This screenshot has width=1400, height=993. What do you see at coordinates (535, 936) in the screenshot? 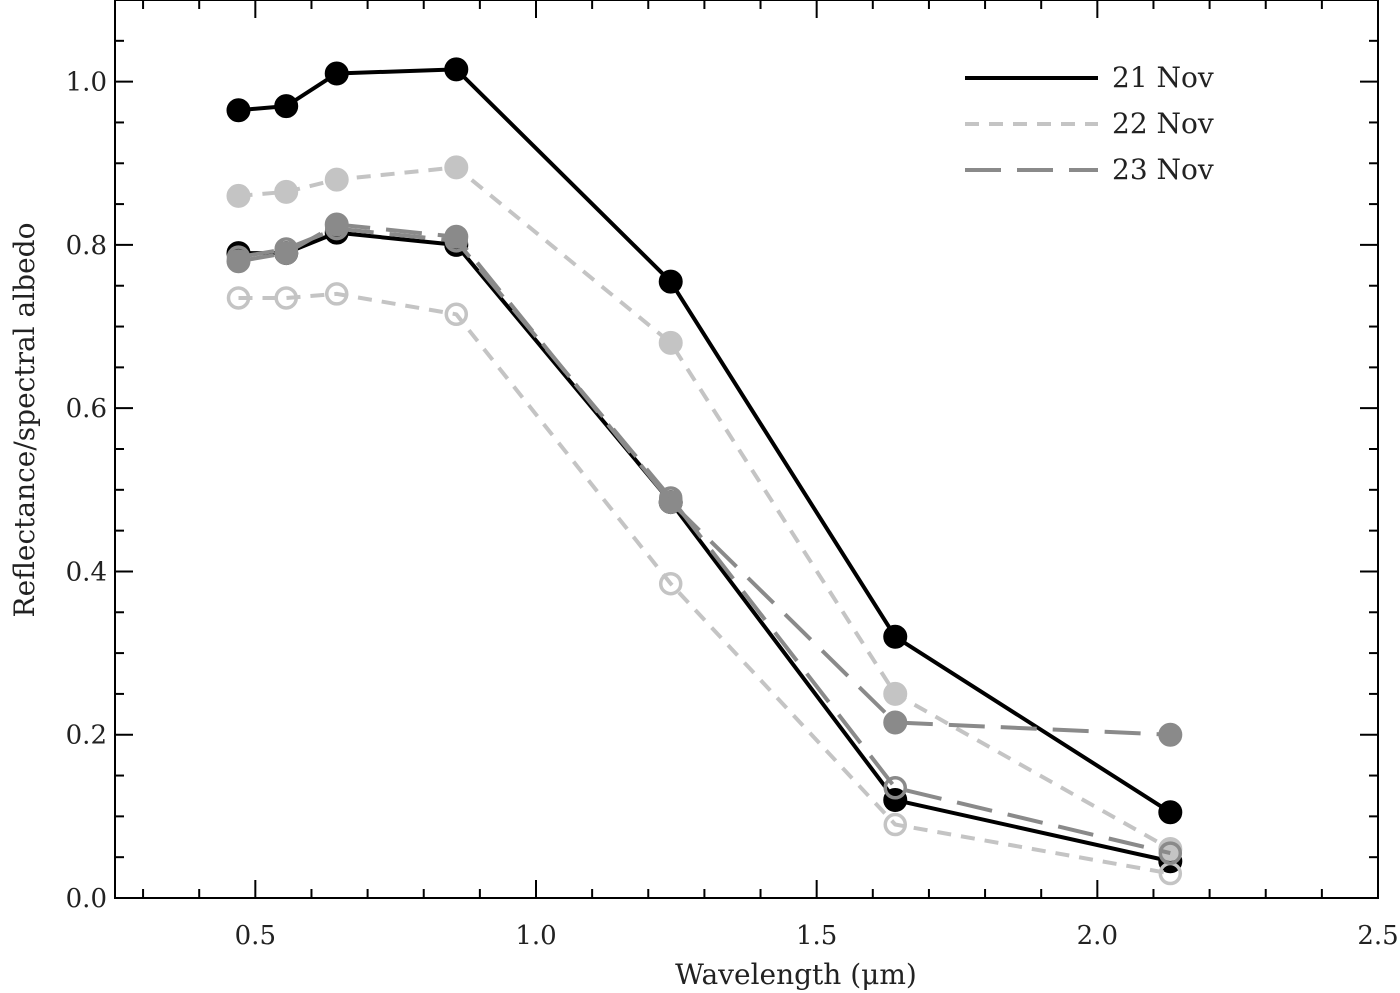
I see `x-tick-label: 1.0` at bounding box center [535, 936].